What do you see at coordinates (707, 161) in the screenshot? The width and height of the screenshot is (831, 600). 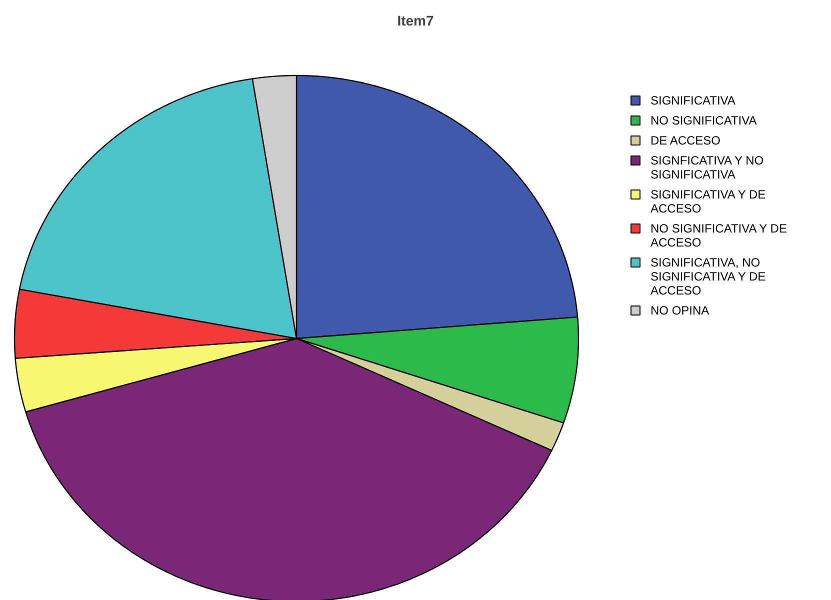 I see `category-label: SIGNFICATIVA Y NO` at bounding box center [707, 161].